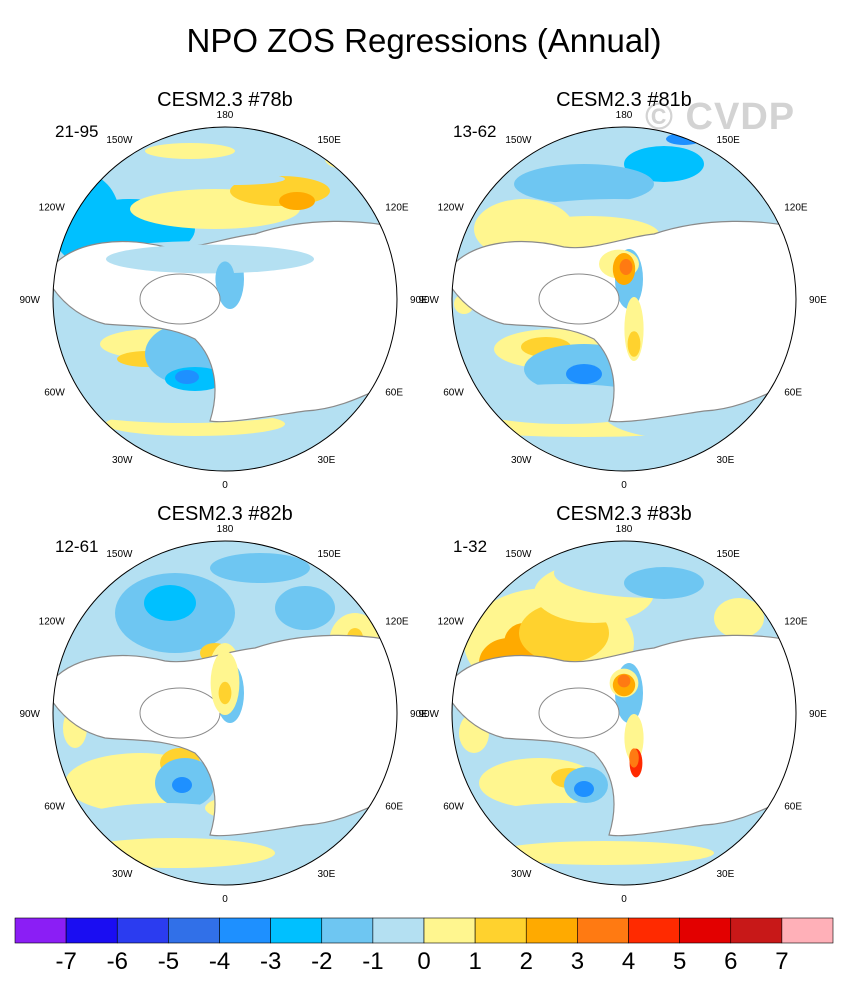 Image resolution: width=848 pixels, height=997 pixels. I want to click on colorbar-tick-label: -7, so click(65, 961).